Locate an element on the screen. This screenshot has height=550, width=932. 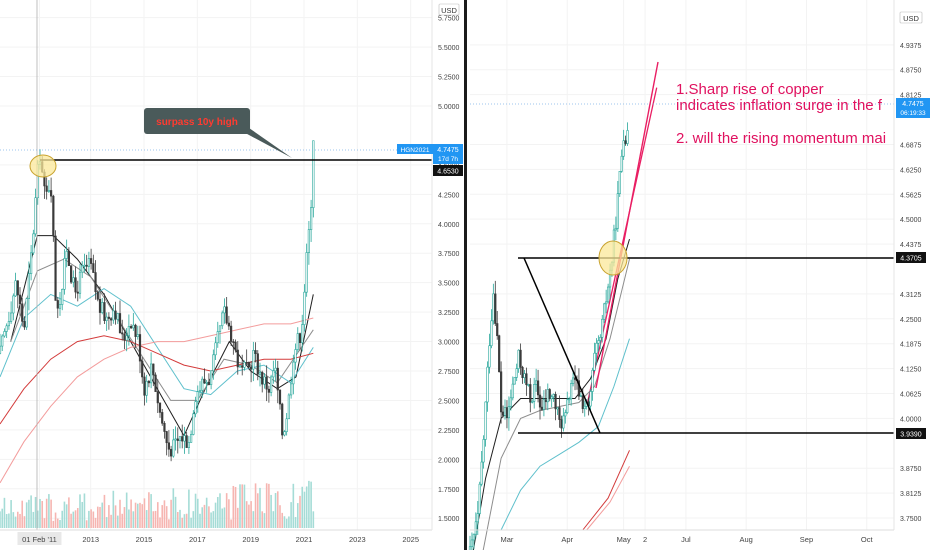
y-tick-label: 2.2500 is located at coordinates (449, 431).